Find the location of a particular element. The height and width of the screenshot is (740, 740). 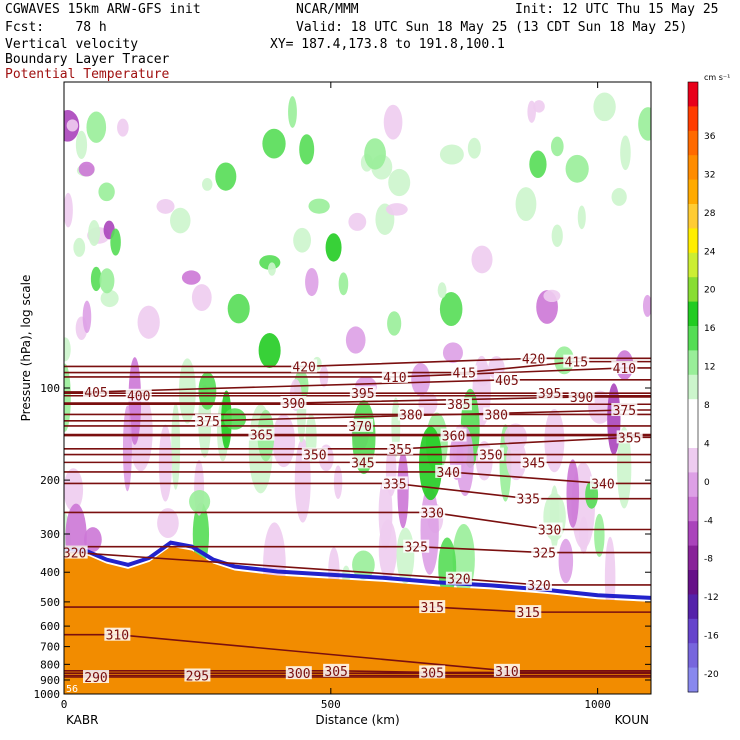

colorbar-tick-label: 0 is located at coordinates (707, 483).